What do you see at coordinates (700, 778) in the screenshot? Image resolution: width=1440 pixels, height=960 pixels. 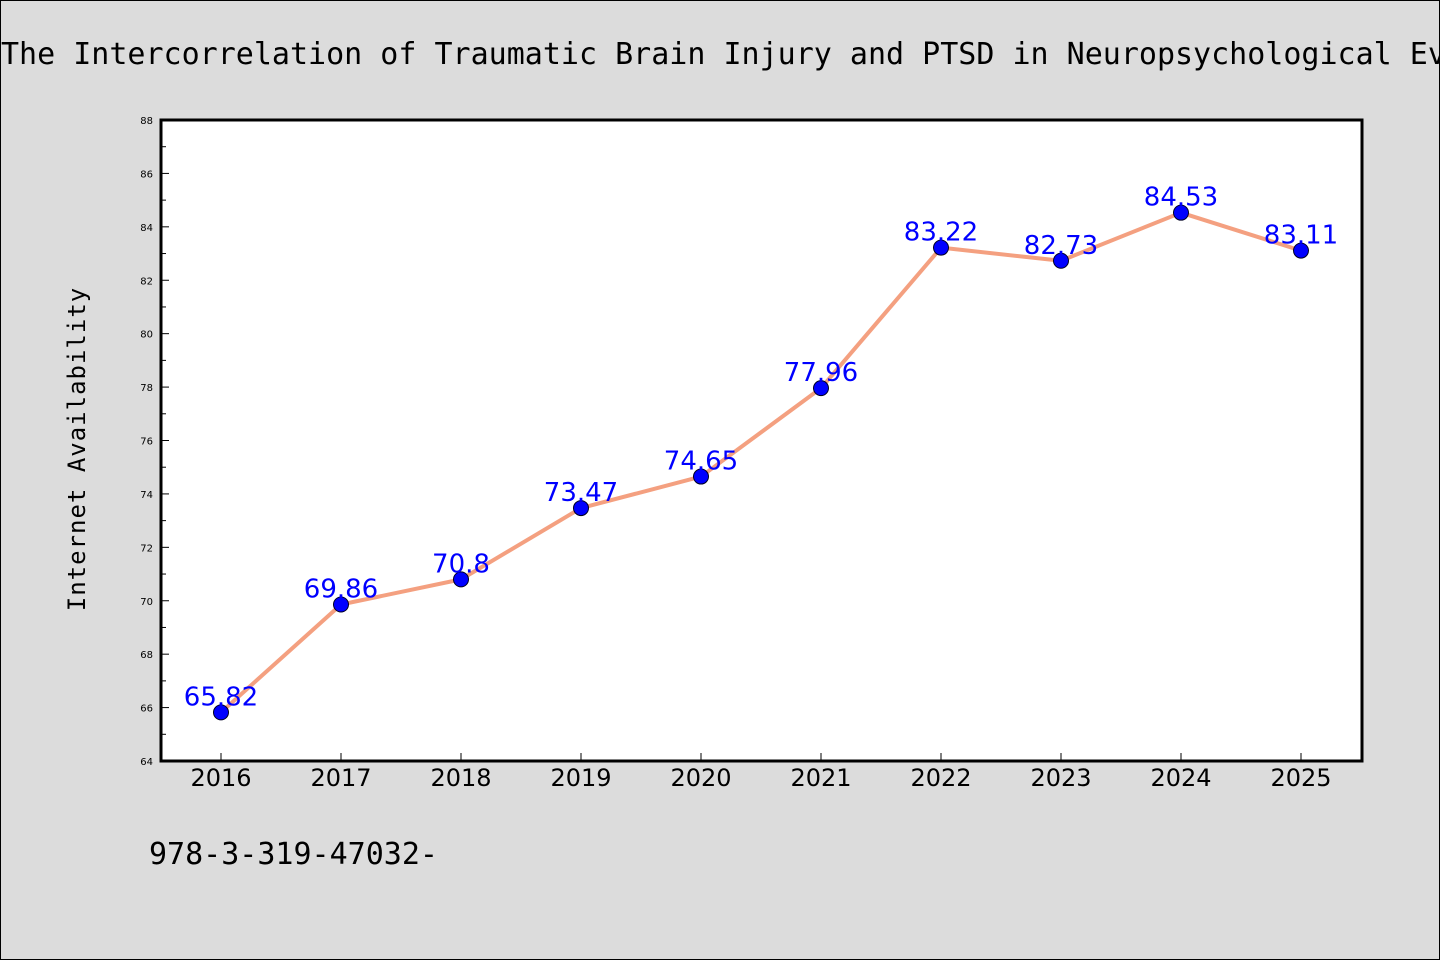 I see `x-tick-label: 2020` at bounding box center [700, 778].